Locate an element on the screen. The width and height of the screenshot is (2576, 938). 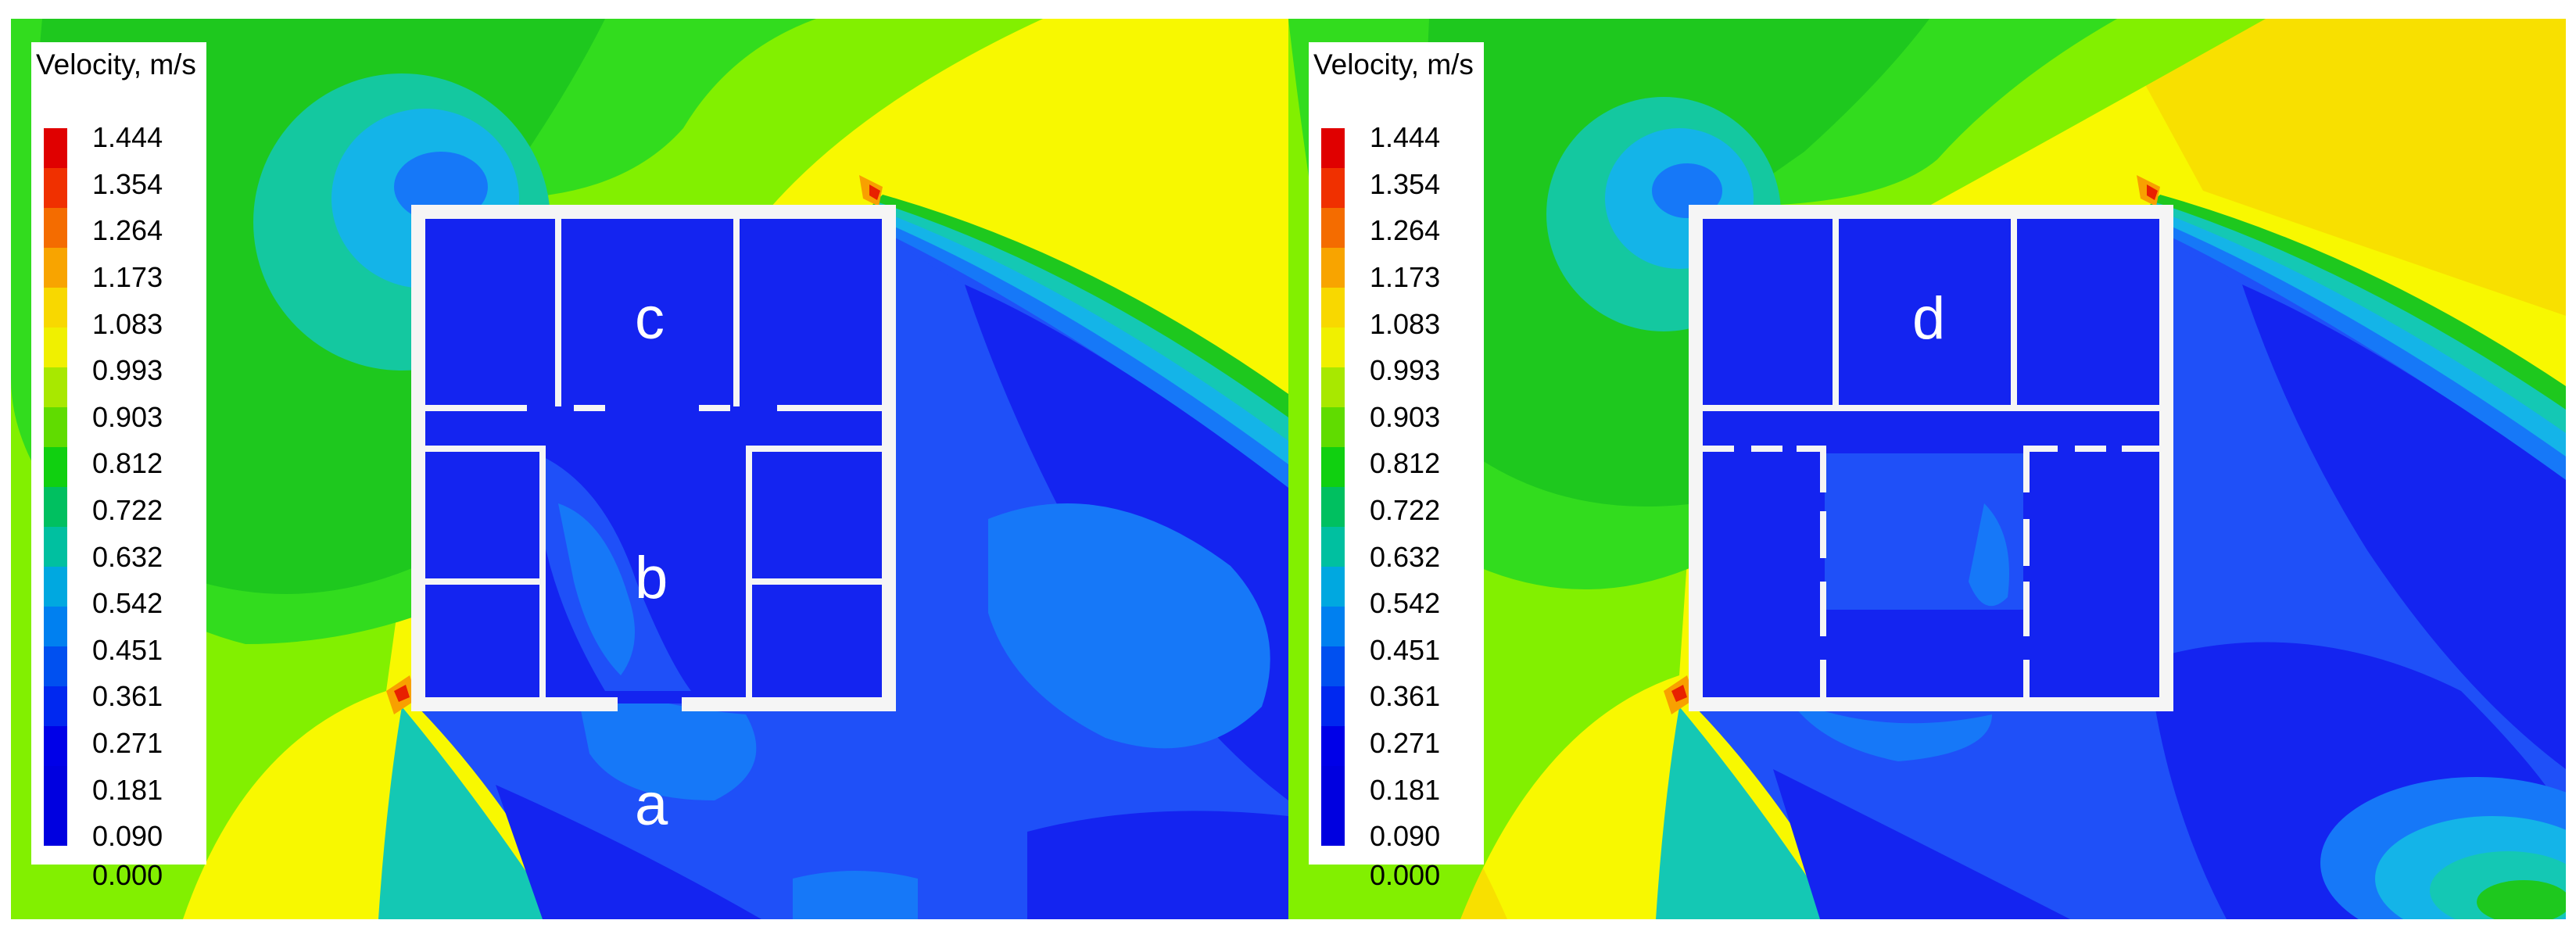
contour-yellow-orange-top is located at coordinates (2337, 167).